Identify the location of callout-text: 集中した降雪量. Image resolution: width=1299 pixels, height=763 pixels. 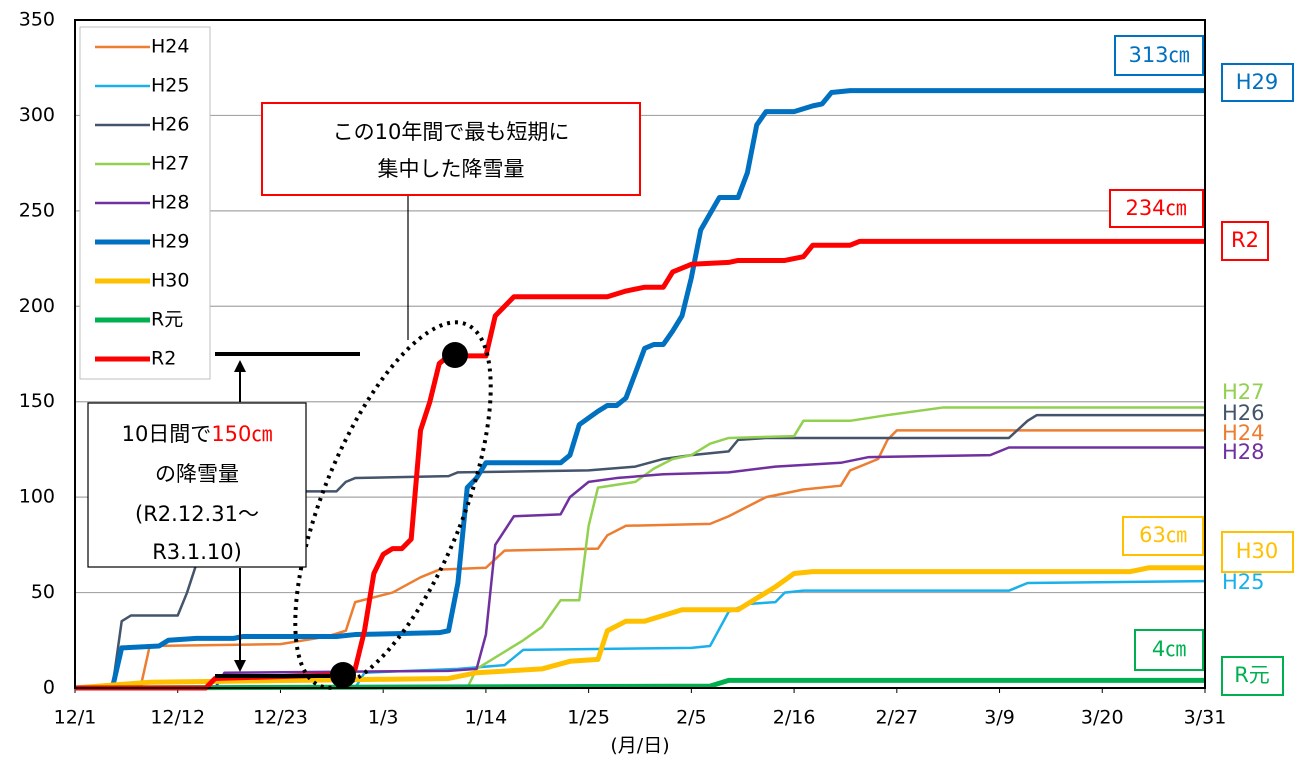
(451, 169).